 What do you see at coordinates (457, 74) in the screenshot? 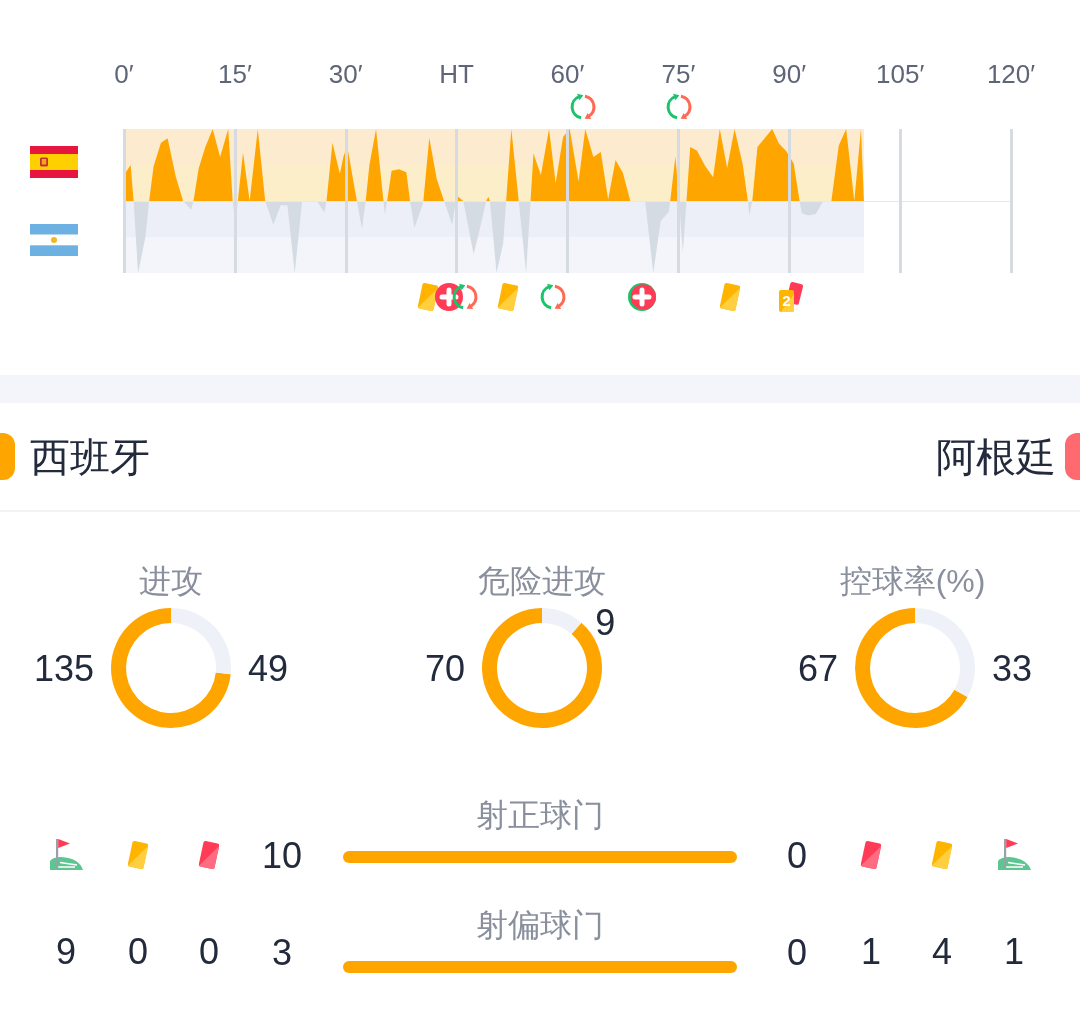
I see `x-tick-label: HT` at bounding box center [457, 74].